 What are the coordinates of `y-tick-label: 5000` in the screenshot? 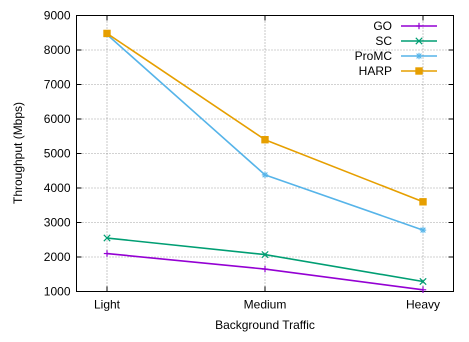 It's located at (57, 154).